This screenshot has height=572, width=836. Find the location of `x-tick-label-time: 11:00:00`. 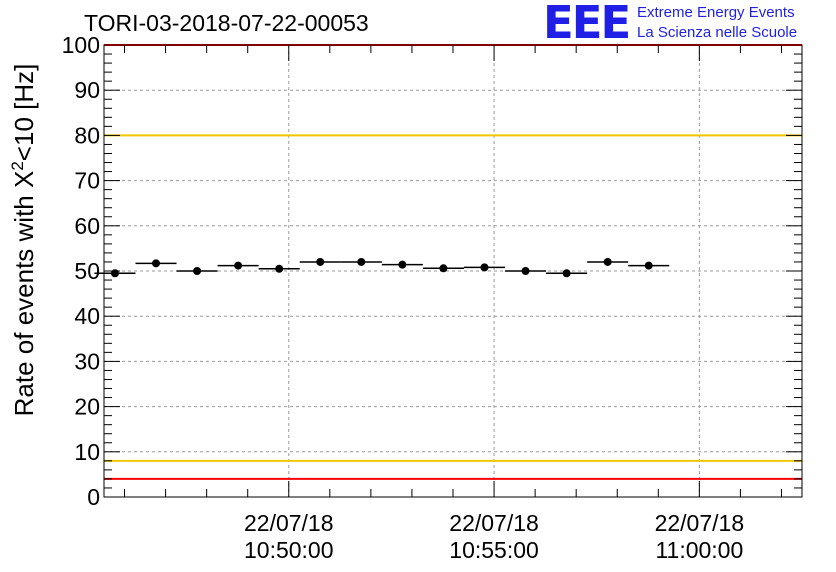

x-tick-label-time: 11:00:00 is located at coordinates (699, 550).